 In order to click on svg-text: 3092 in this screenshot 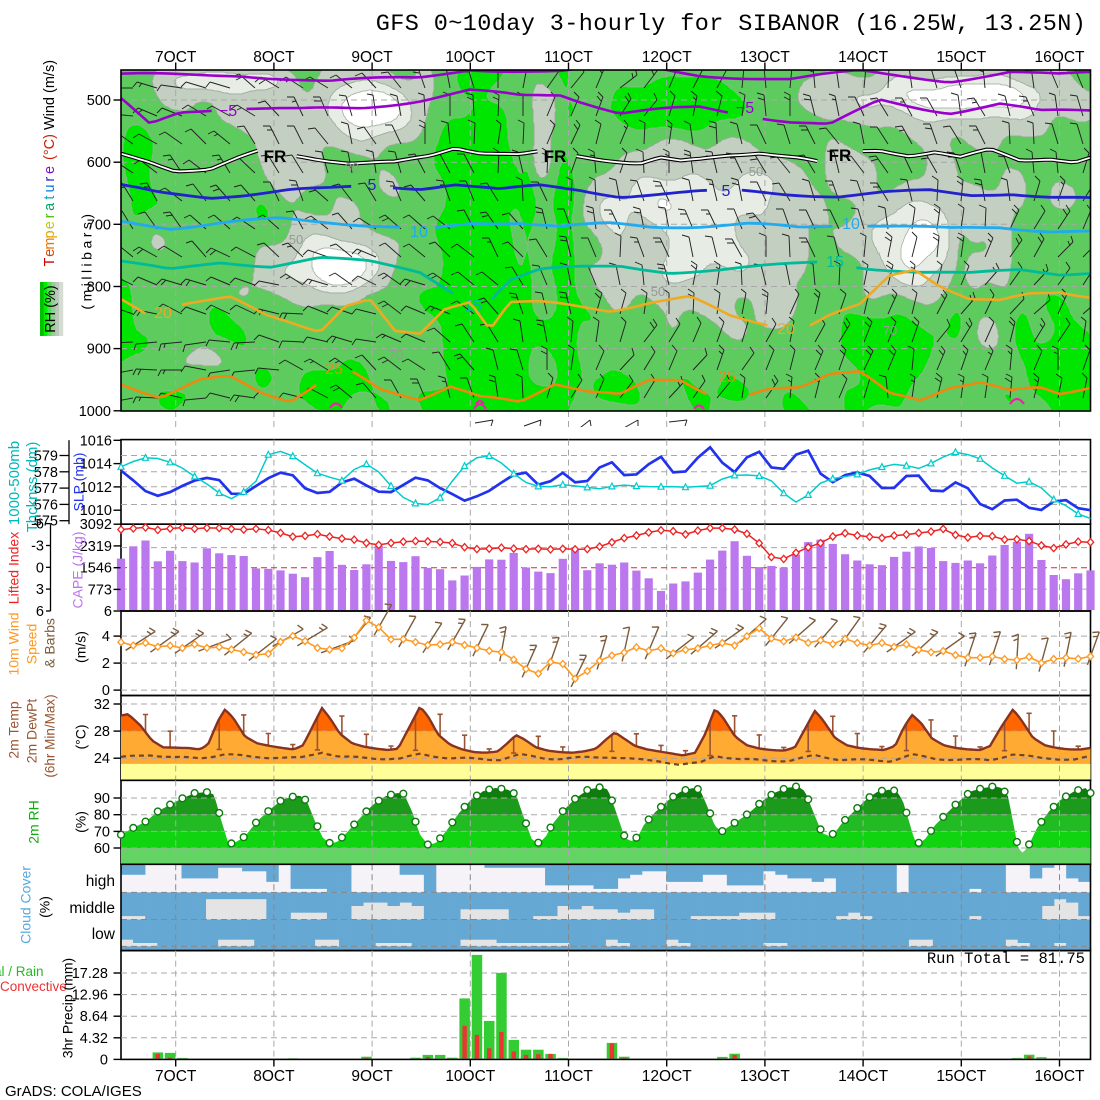, I will do `click(96, 525)`.